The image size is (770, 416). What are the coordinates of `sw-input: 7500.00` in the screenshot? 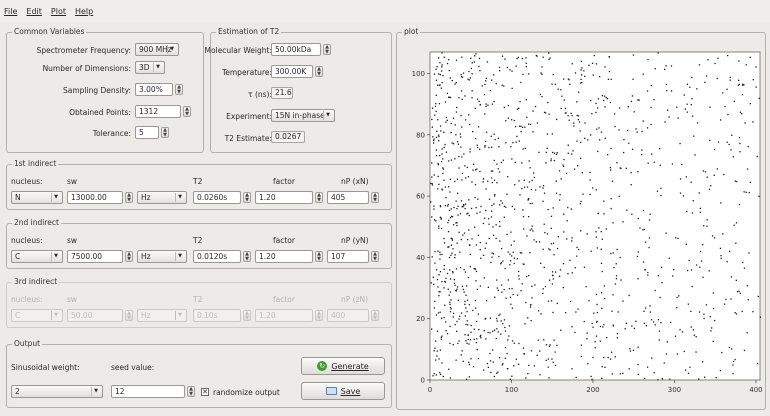 It's located at (95, 256).